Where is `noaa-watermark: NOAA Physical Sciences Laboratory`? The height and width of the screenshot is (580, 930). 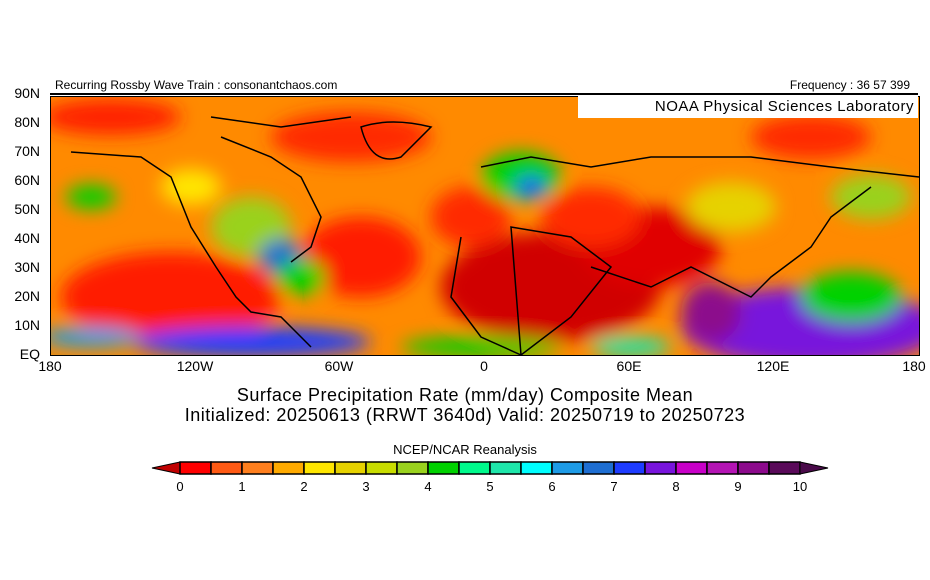 noaa-watermark: NOAA Physical Sciences Laboratory is located at coordinates (748, 107).